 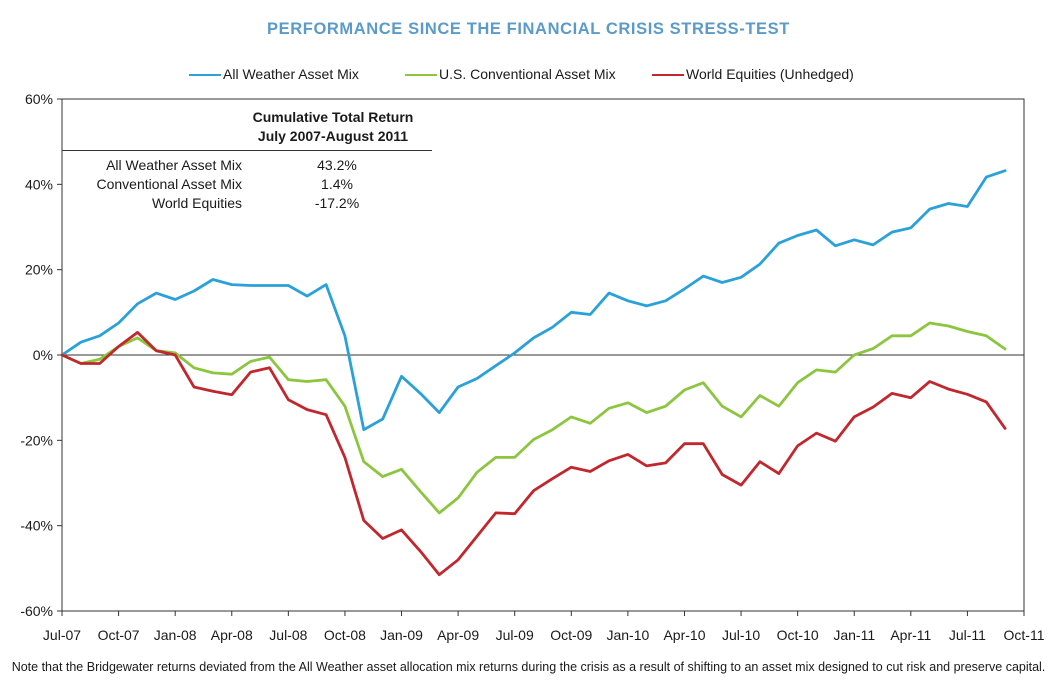 I want to click on y-tick-label: 0%, so click(x=43, y=355).